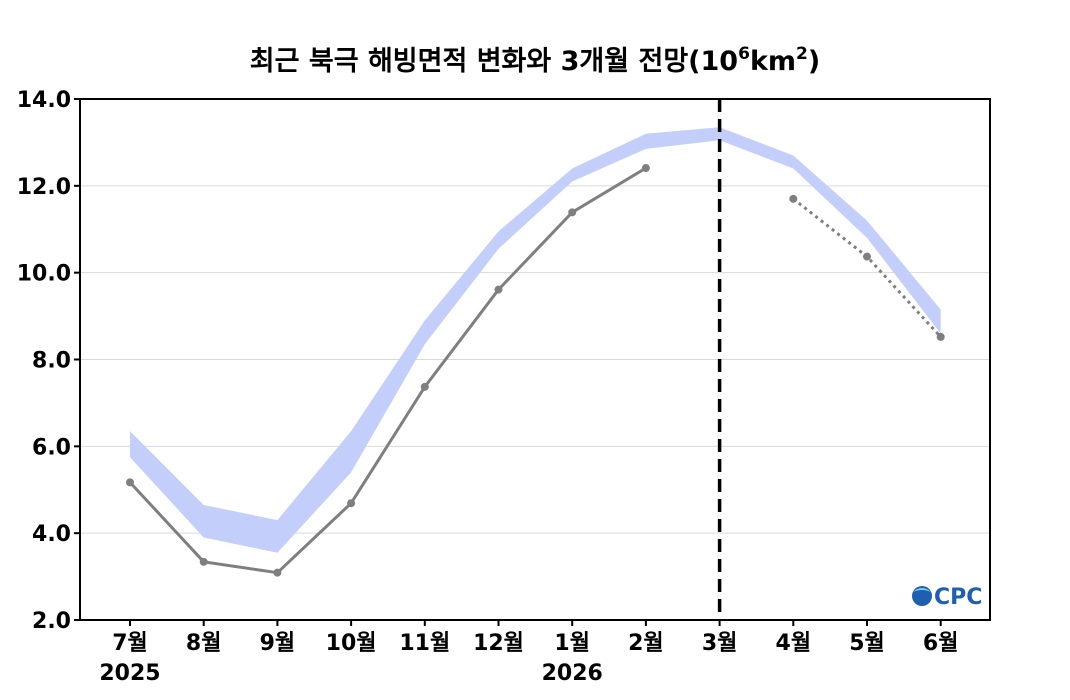 The height and width of the screenshot is (700, 1070). I want to click on observed-point-7월, so click(130, 482).